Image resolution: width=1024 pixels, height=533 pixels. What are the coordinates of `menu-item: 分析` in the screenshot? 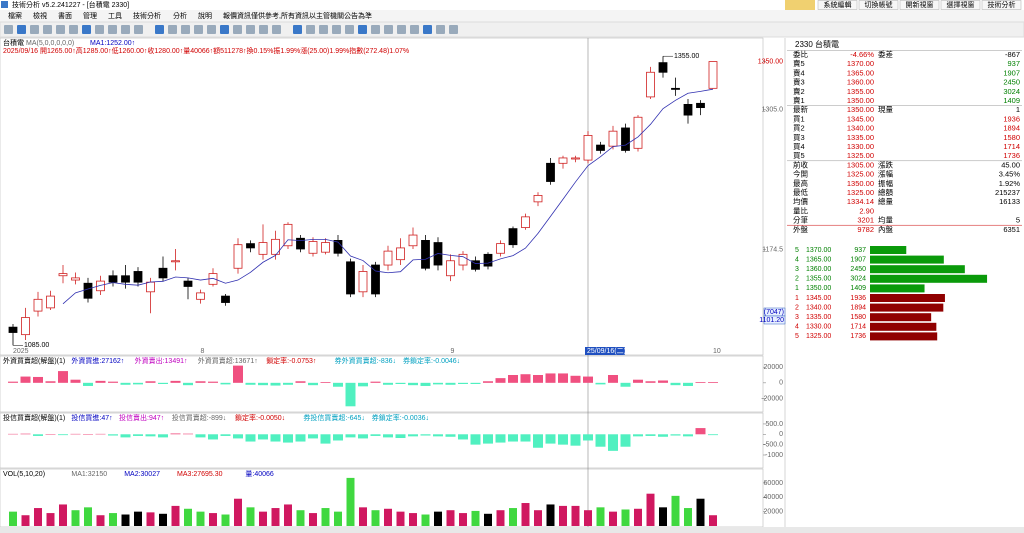 It's located at (180, 15).